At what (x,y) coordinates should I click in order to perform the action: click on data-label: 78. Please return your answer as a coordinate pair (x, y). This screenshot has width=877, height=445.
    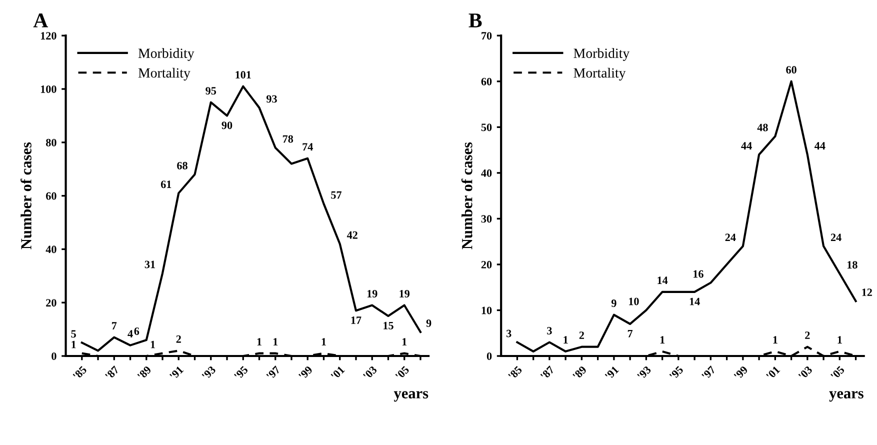
    Looking at the image, I should click on (288, 139).